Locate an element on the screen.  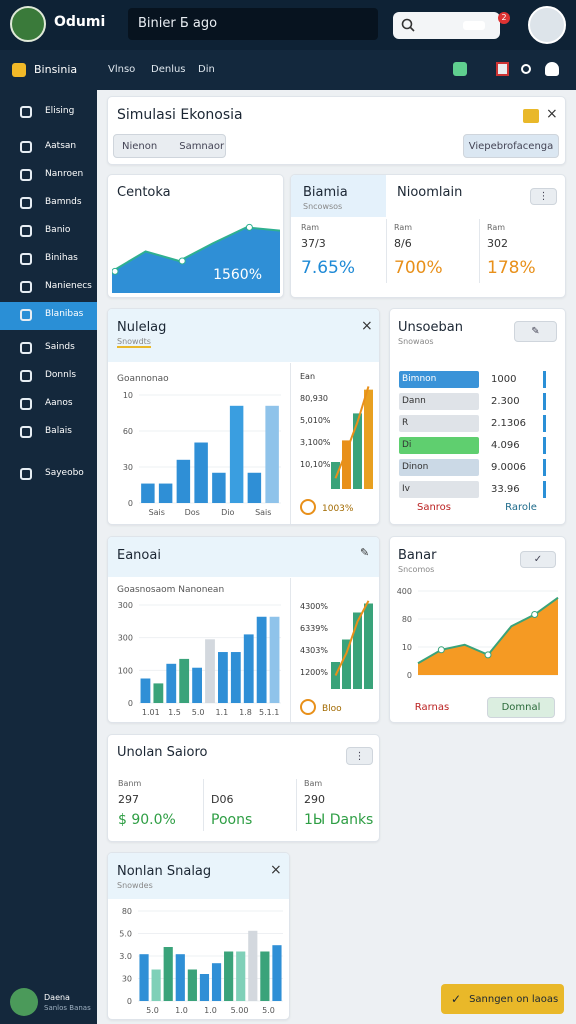
y-tick-label: 10 is located at coordinates (128, 395).